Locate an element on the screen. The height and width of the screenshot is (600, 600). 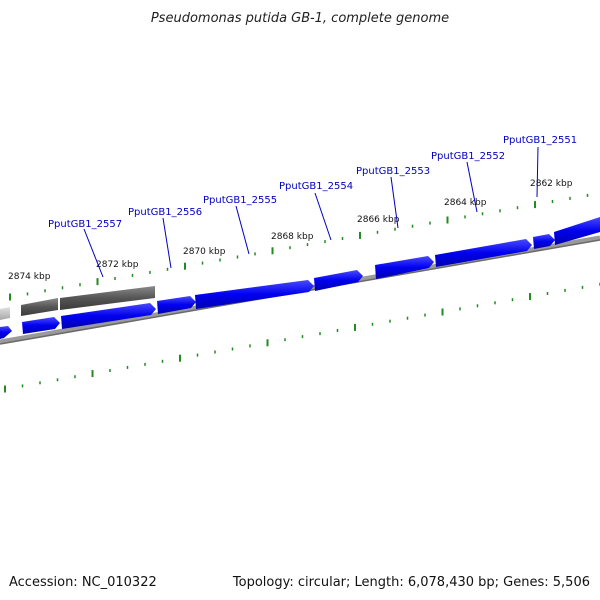
gene-label: PputGB1_2555 is located at coordinates (240, 200).